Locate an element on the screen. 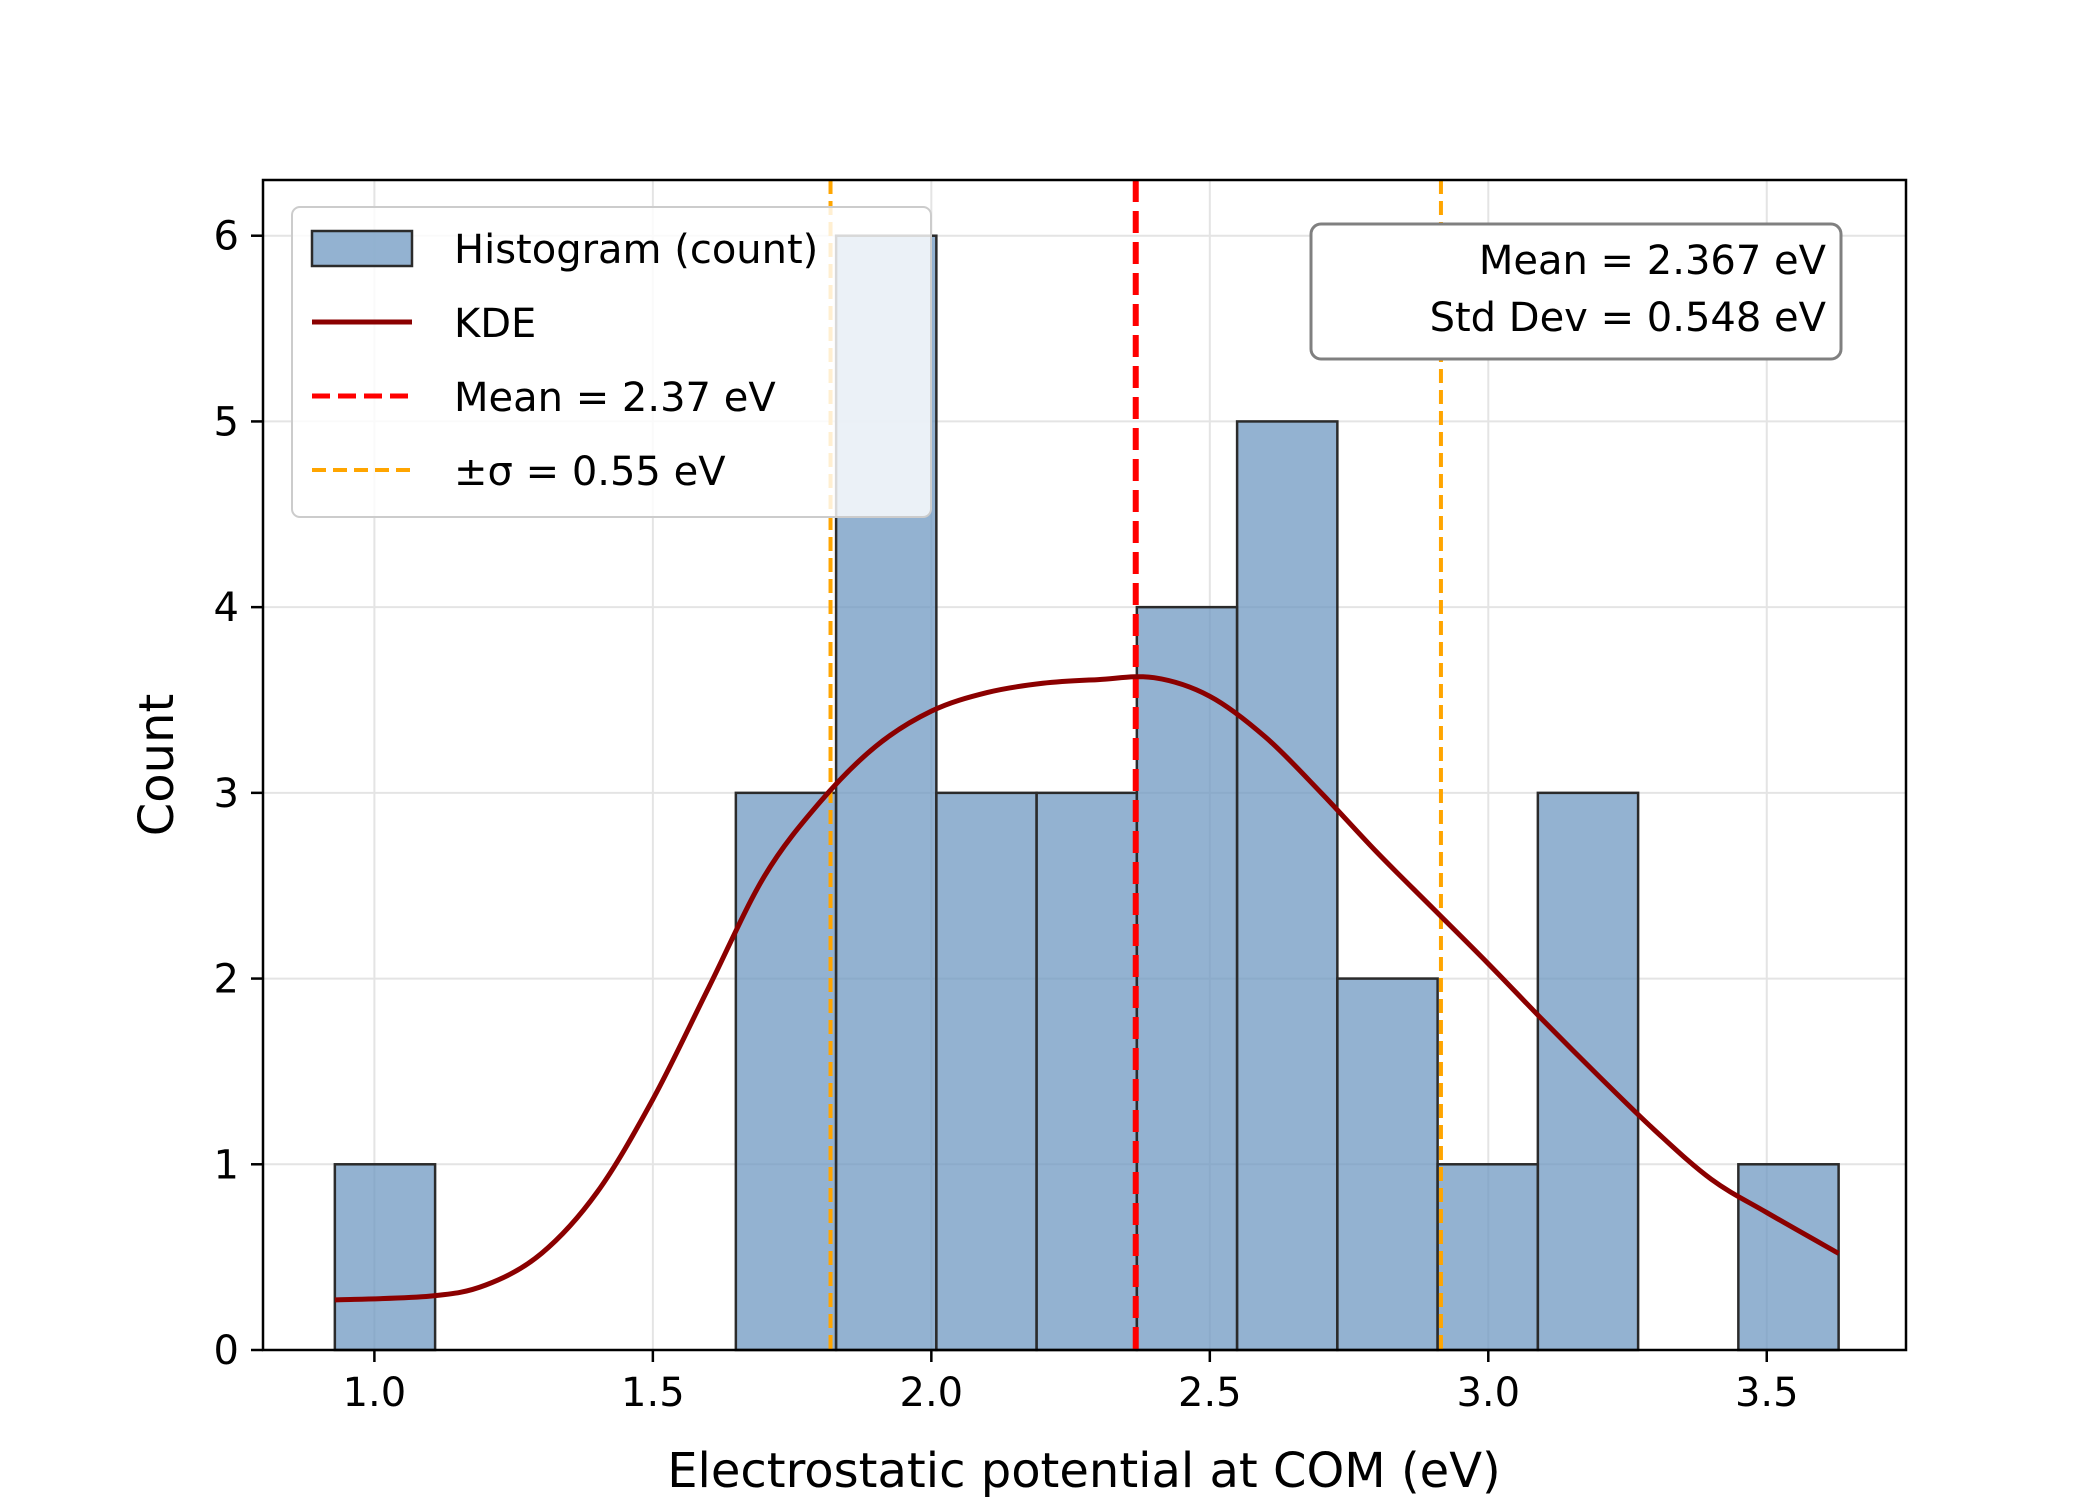 This screenshot has width=2100, height=1500. x-tick-label: 2.5 is located at coordinates (1210, 1393).